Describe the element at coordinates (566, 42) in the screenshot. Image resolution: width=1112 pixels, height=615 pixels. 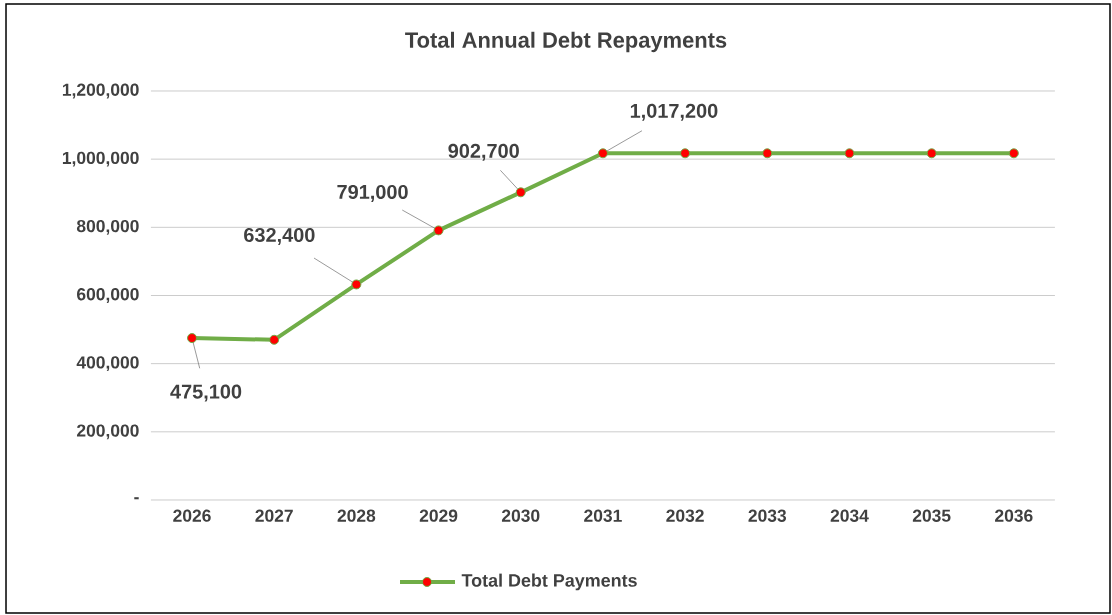
I see `chart-title: Total Annual Debt Repayments` at that location.